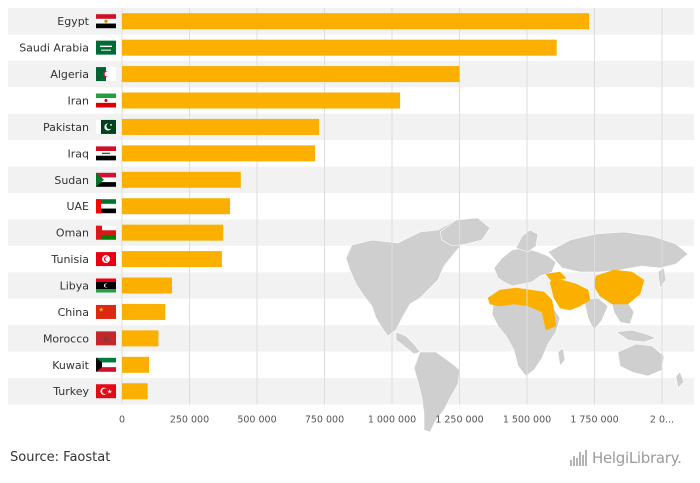 Image resolution: width=700 pixels, height=483 pixels. What do you see at coordinates (70, 365) in the screenshot?
I see `category-label: Kuwait` at bounding box center [70, 365].